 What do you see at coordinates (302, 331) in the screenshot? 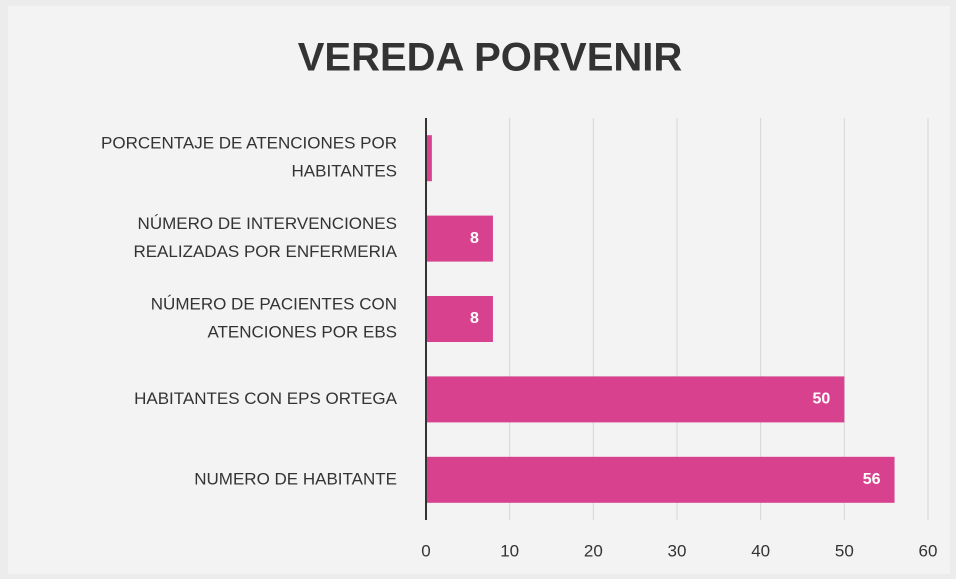
I see `y-tick-label: ATENCIONES POR EBS` at bounding box center [302, 331].